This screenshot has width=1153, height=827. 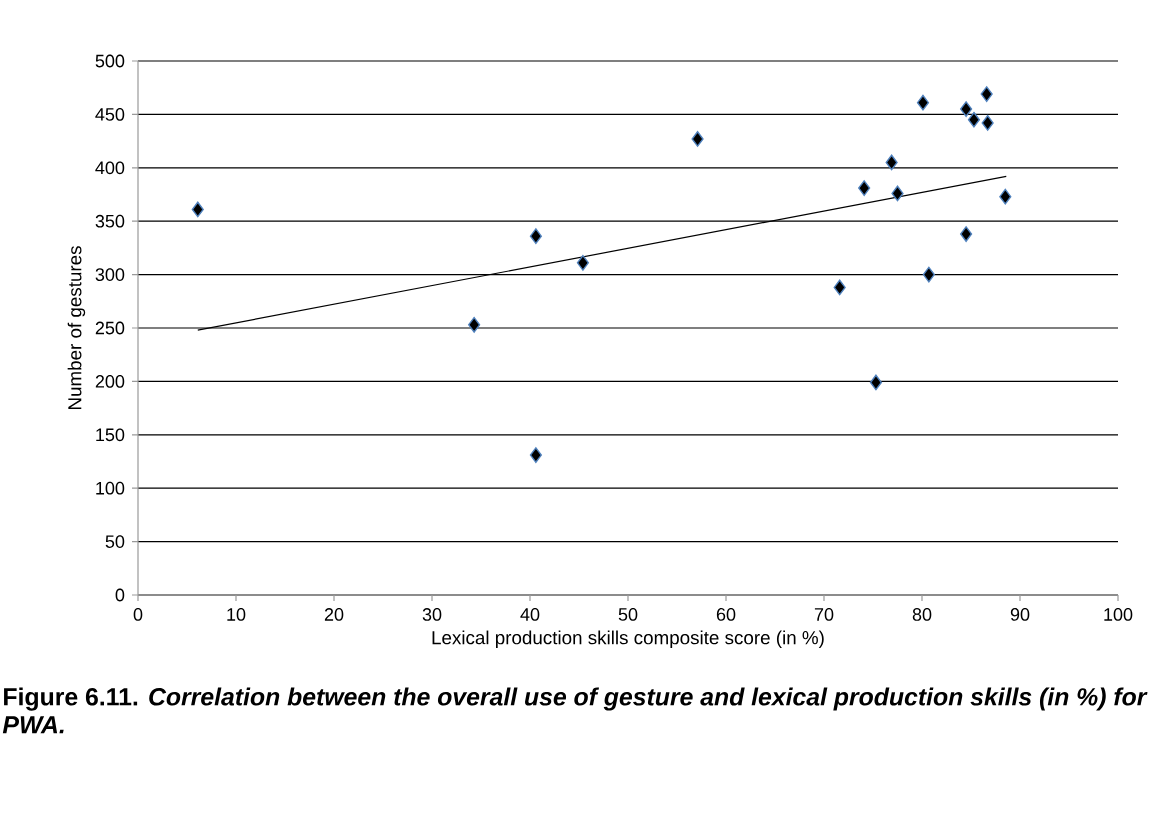 What do you see at coordinates (628, 614) in the screenshot?
I see `x-tick-label: 50` at bounding box center [628, 614].